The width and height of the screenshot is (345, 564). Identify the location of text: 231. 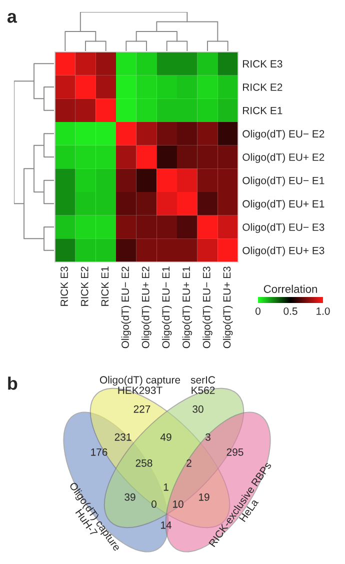
(123, 437).